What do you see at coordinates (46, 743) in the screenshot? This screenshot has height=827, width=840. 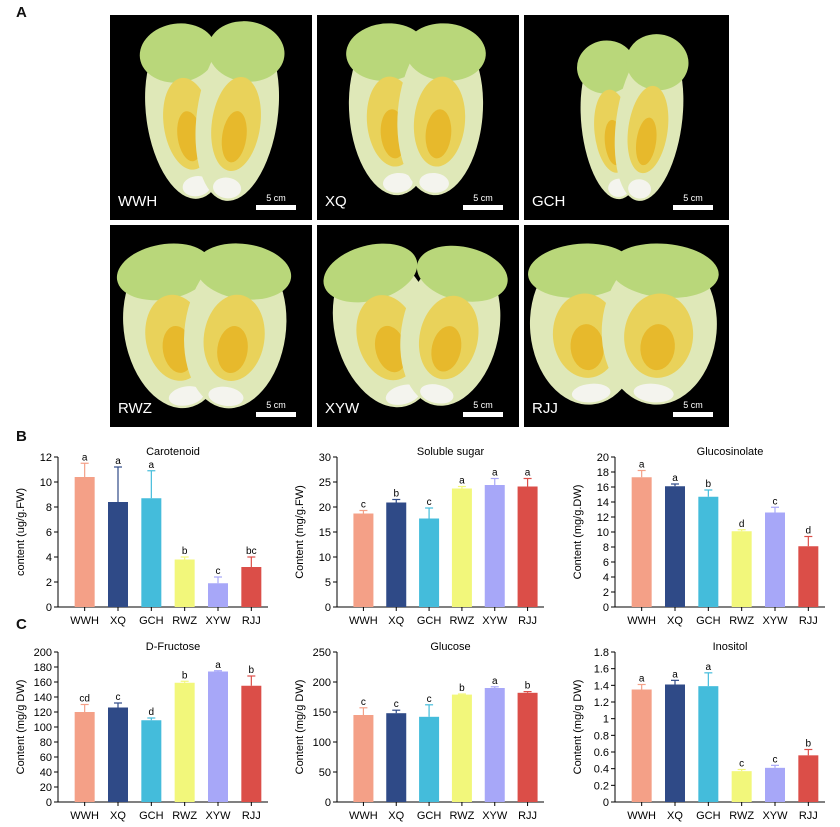 I see `y-tick-label: 80` at bounding box center [46, 743].